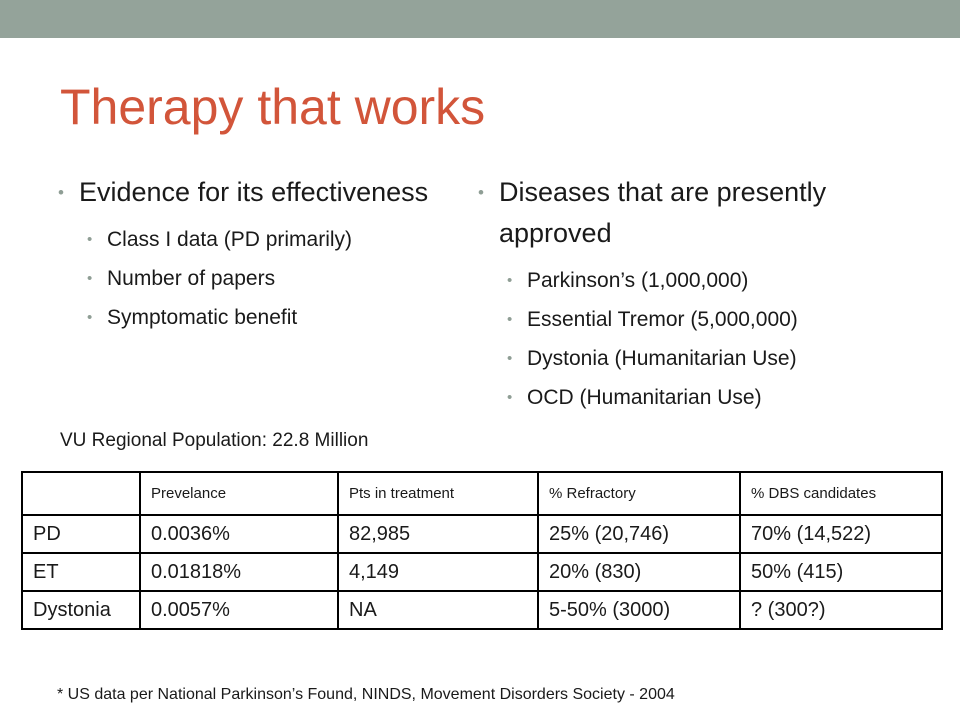 The image size is (960, 720). Describe the element at coordinates (239, 534) in the screenshot. I see `table-cell: 0.0036%` at that location.